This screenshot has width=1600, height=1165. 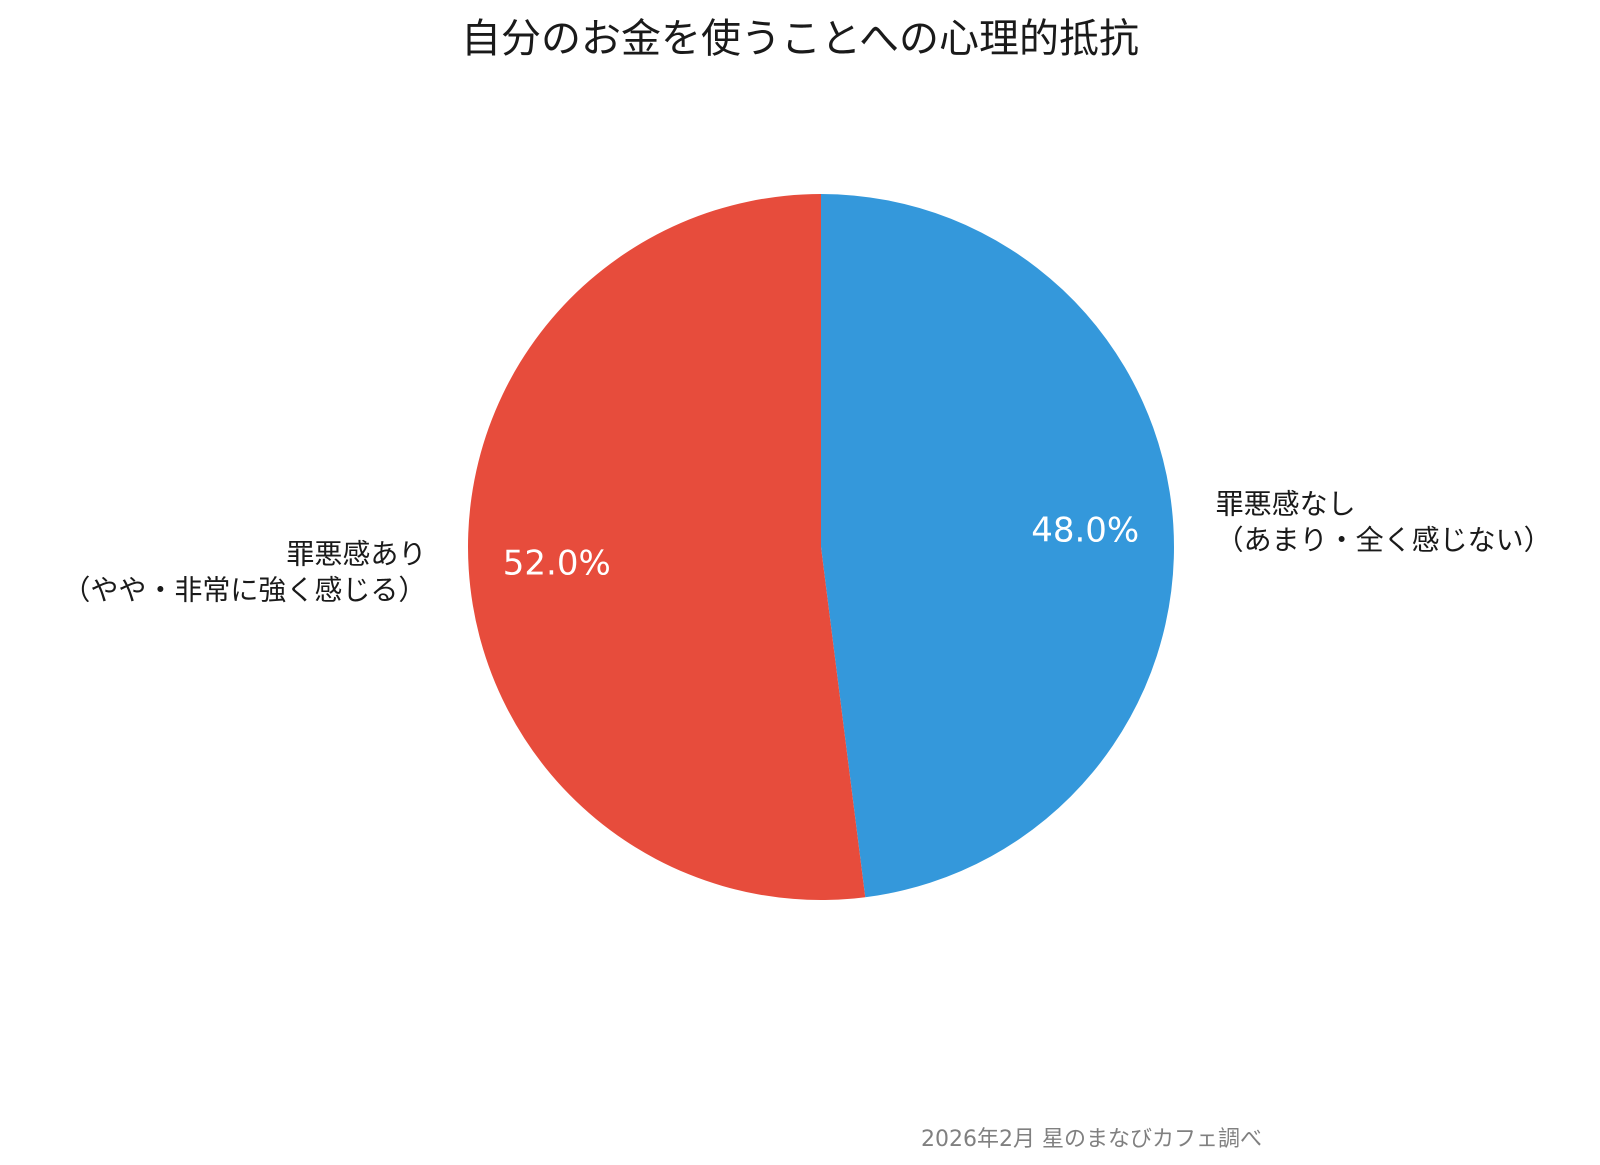 What do you see at coordinates (557, 564) in the screenshot?
I see `pie-slice-1-percent: 52.0%` at bounding box center [557, 564].